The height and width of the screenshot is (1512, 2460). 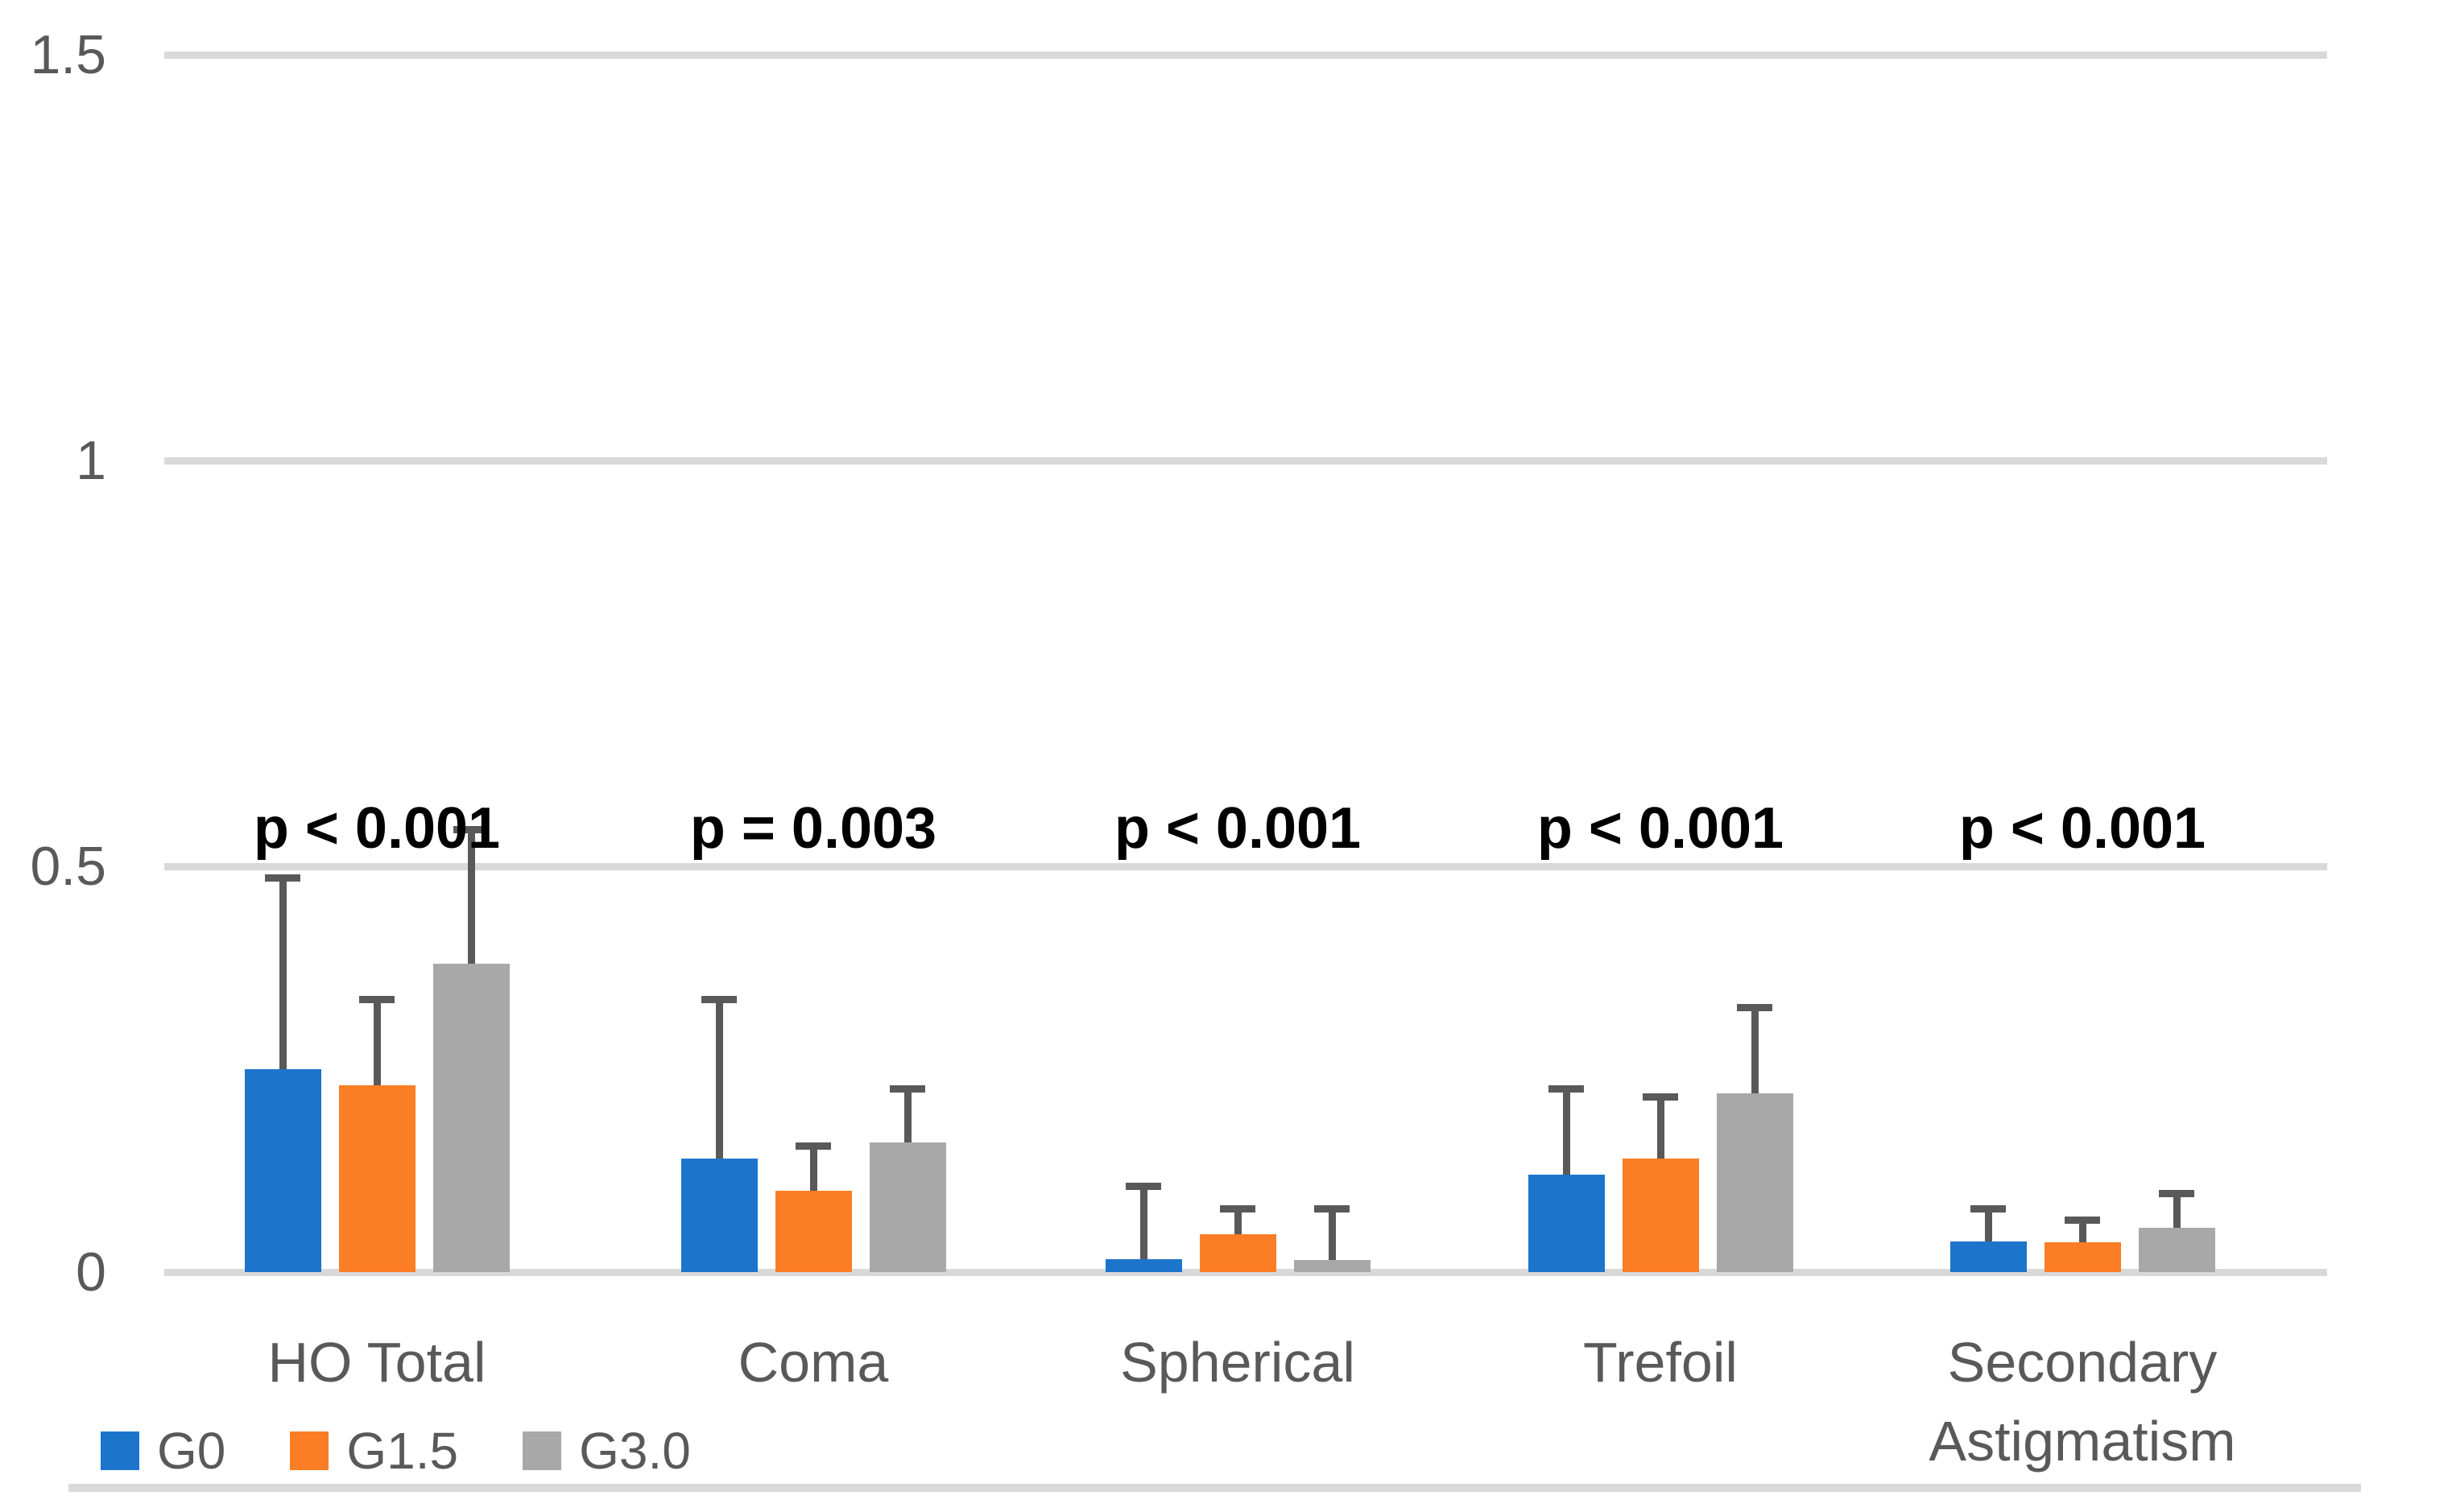 I want to click on legend-item-G3.0: G3.0, so click(x=607, y=1451).